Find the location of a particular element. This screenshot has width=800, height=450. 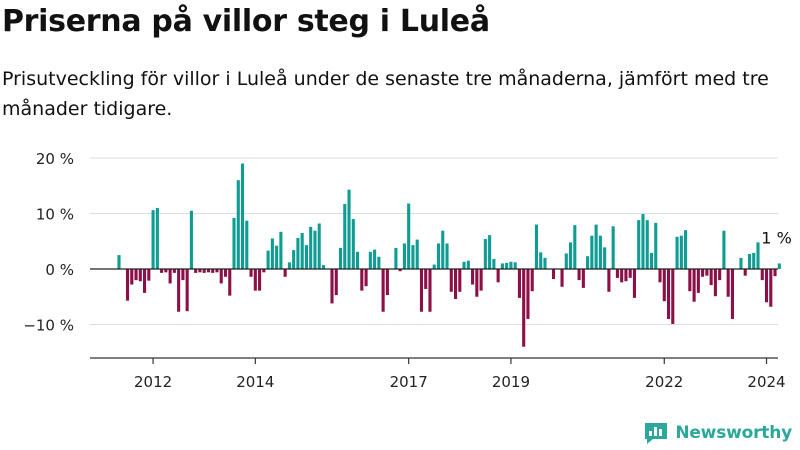

x-tick-label: 2014 is located at coordinates (255, 382).